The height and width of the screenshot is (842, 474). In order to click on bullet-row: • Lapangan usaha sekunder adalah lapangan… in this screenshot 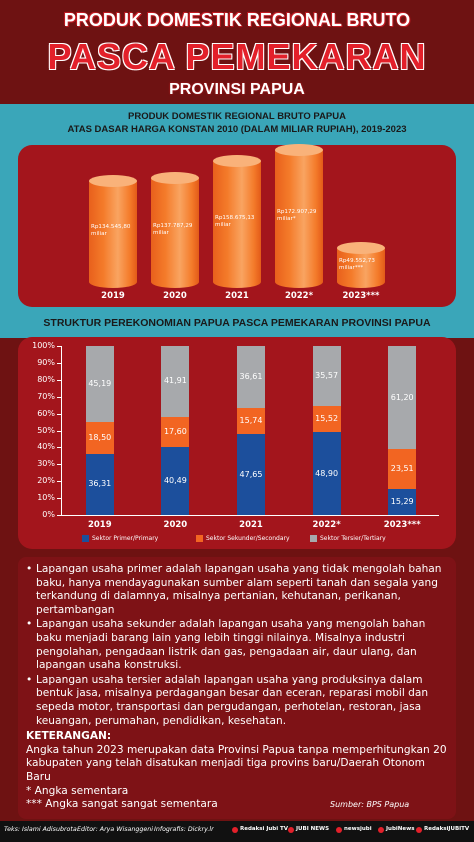, I will do `click(237, 645)`.